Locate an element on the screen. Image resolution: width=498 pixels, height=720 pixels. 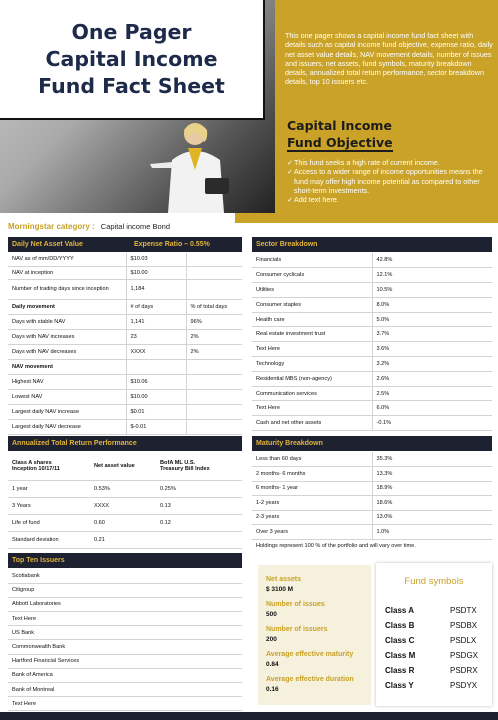
stat-label: Number of issues is located at coordinates (295, 604).